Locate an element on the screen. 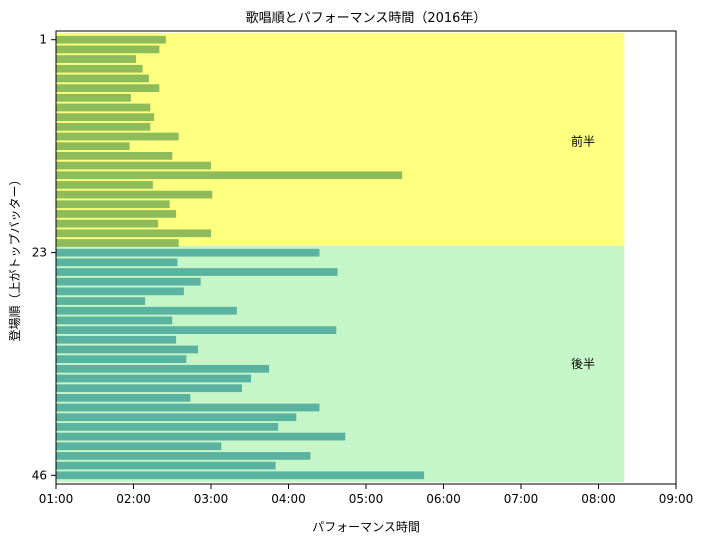  x-tick-label: 08:00 is located at coordinates (598, 499).